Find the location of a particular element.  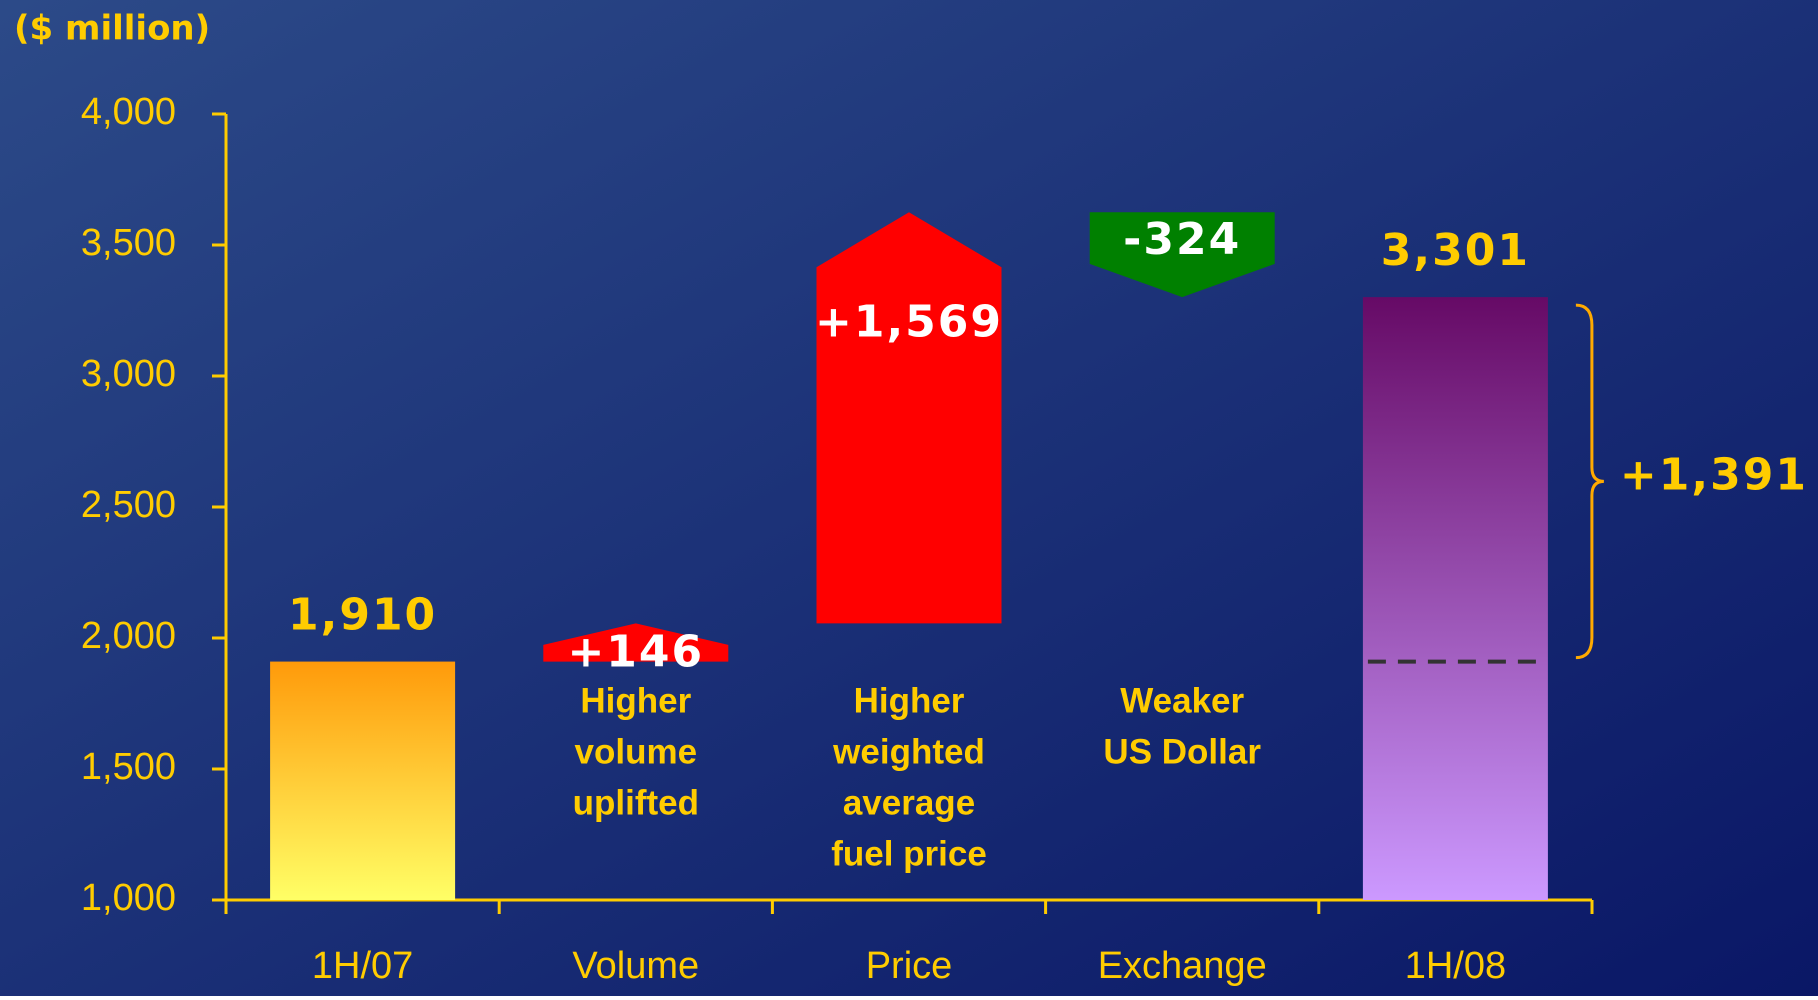

description: volume is located at coordinates (636, 751).